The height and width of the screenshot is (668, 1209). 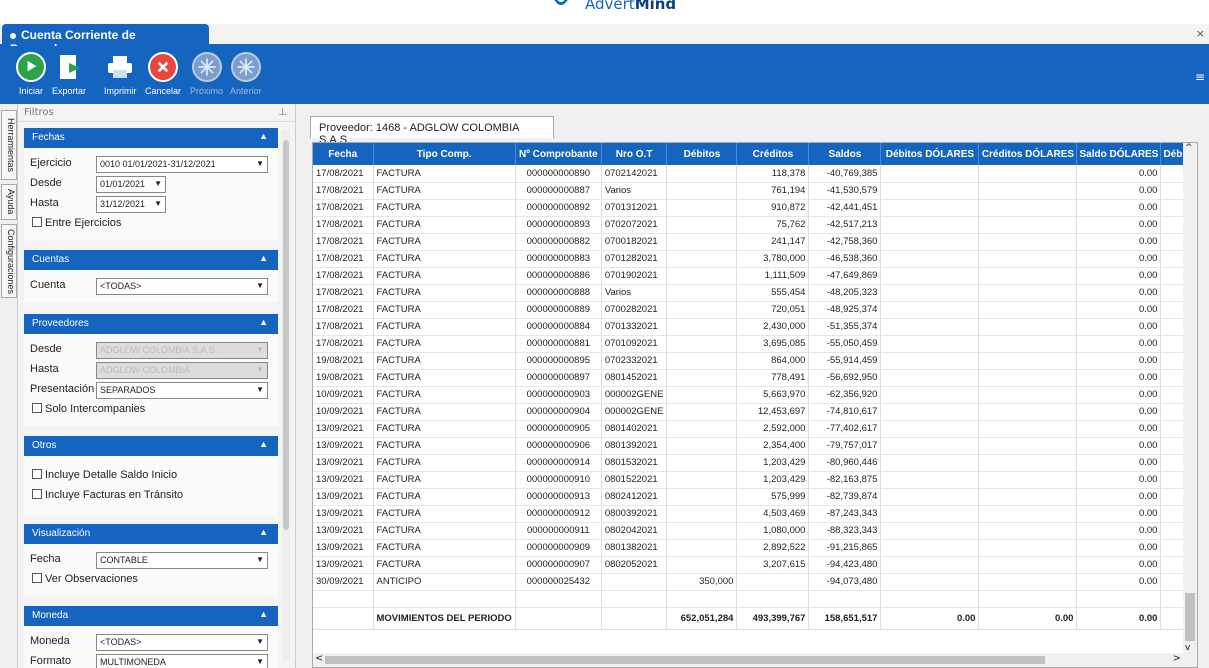 I want to click on close-icon: ×, so click(x=1200, y=33).